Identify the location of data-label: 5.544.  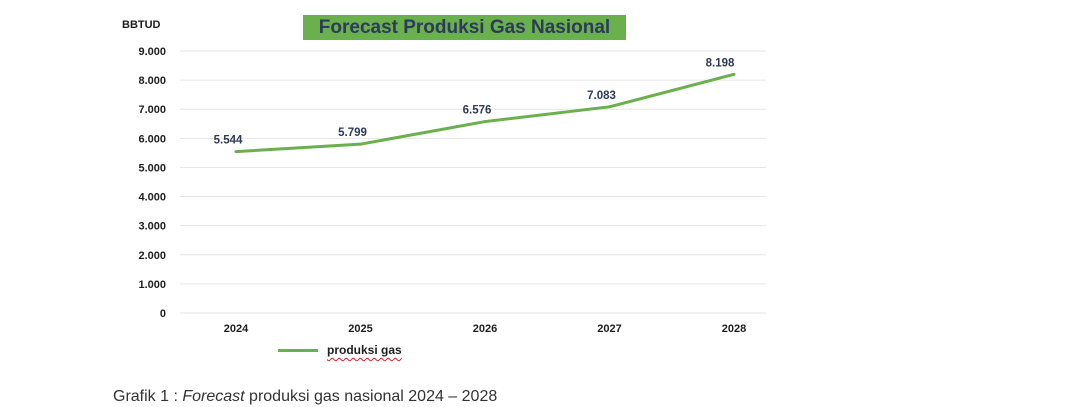
(228, 141).